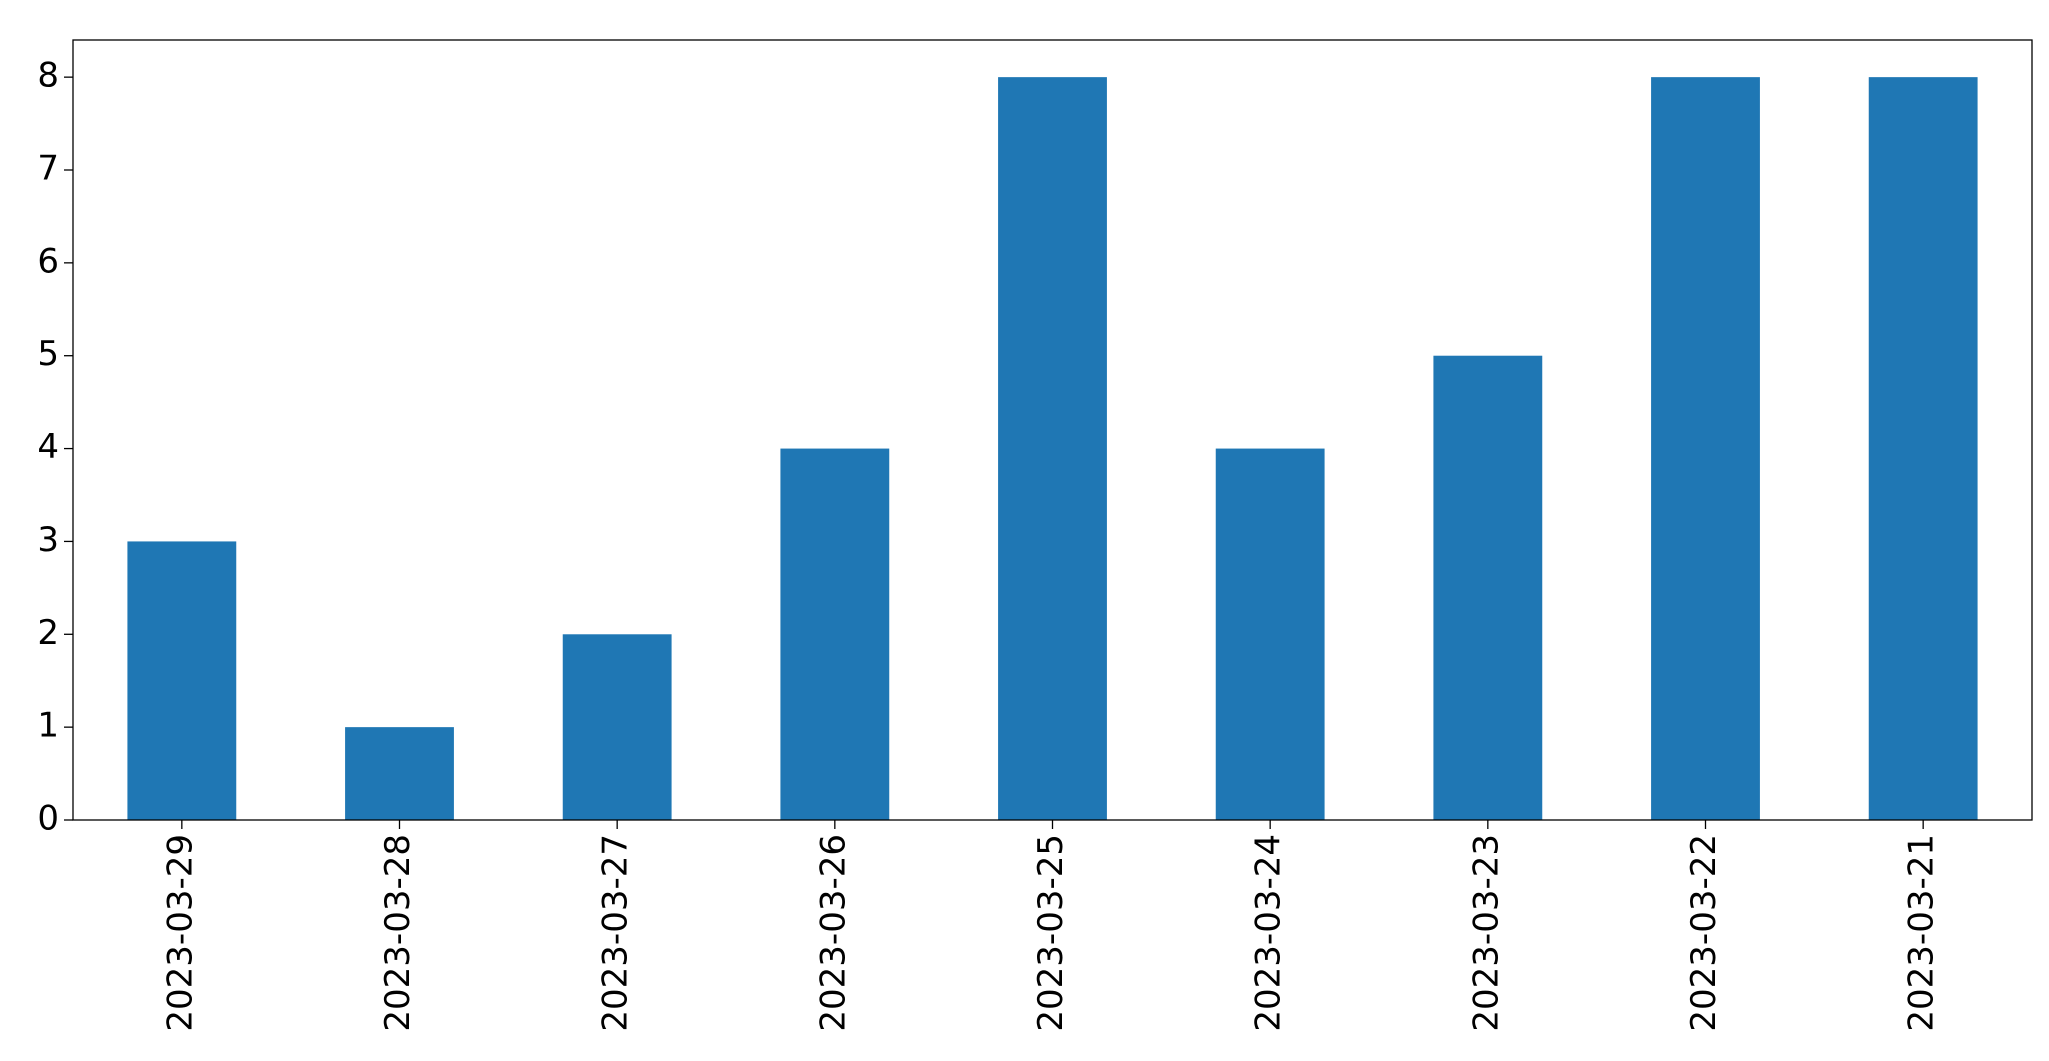 The image size is (2049, 1061). What do you see at coordinates (1486, 933) in the screenshot?
I see `x-tick-label: 2023-03-23` at bounding box center [1486, 933].